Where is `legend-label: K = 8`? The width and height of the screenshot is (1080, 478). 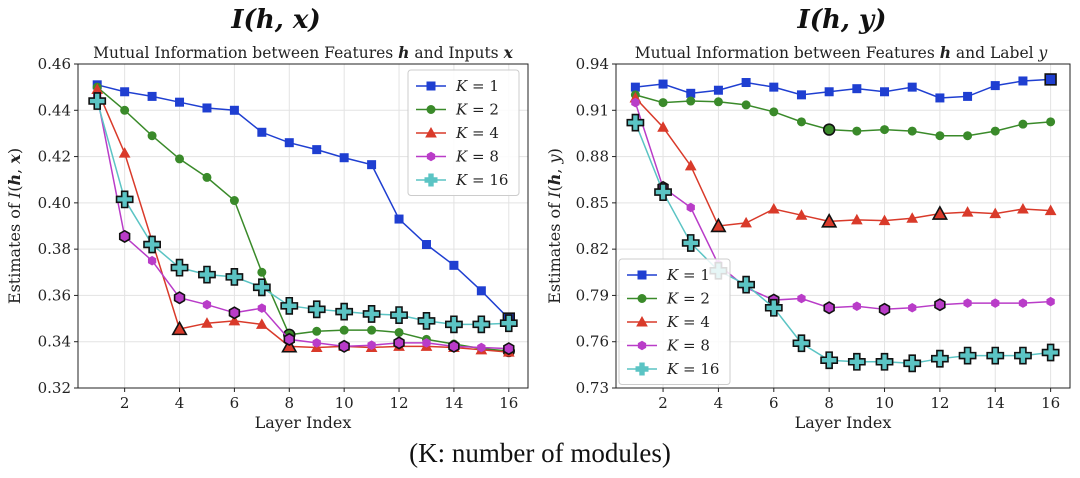
legend-label: K = 8 is located at coordinates (477, 157).